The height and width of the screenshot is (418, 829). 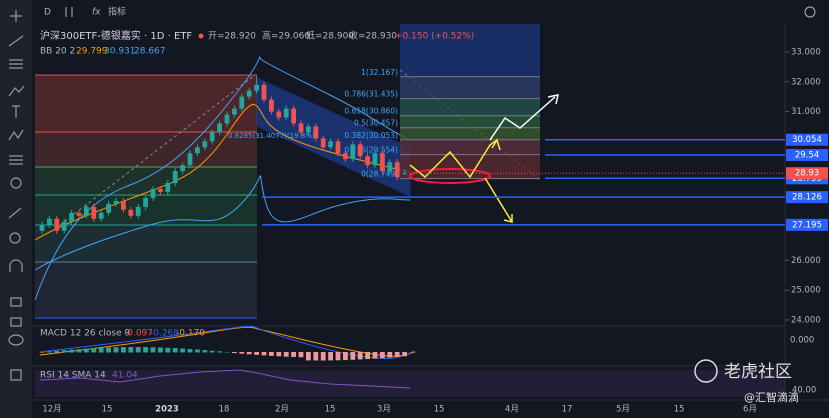 What do you see at coordinates (806, 53) in the screenshot?
I see `y-tick-label: 33.000` at bounding box center [806, 53].